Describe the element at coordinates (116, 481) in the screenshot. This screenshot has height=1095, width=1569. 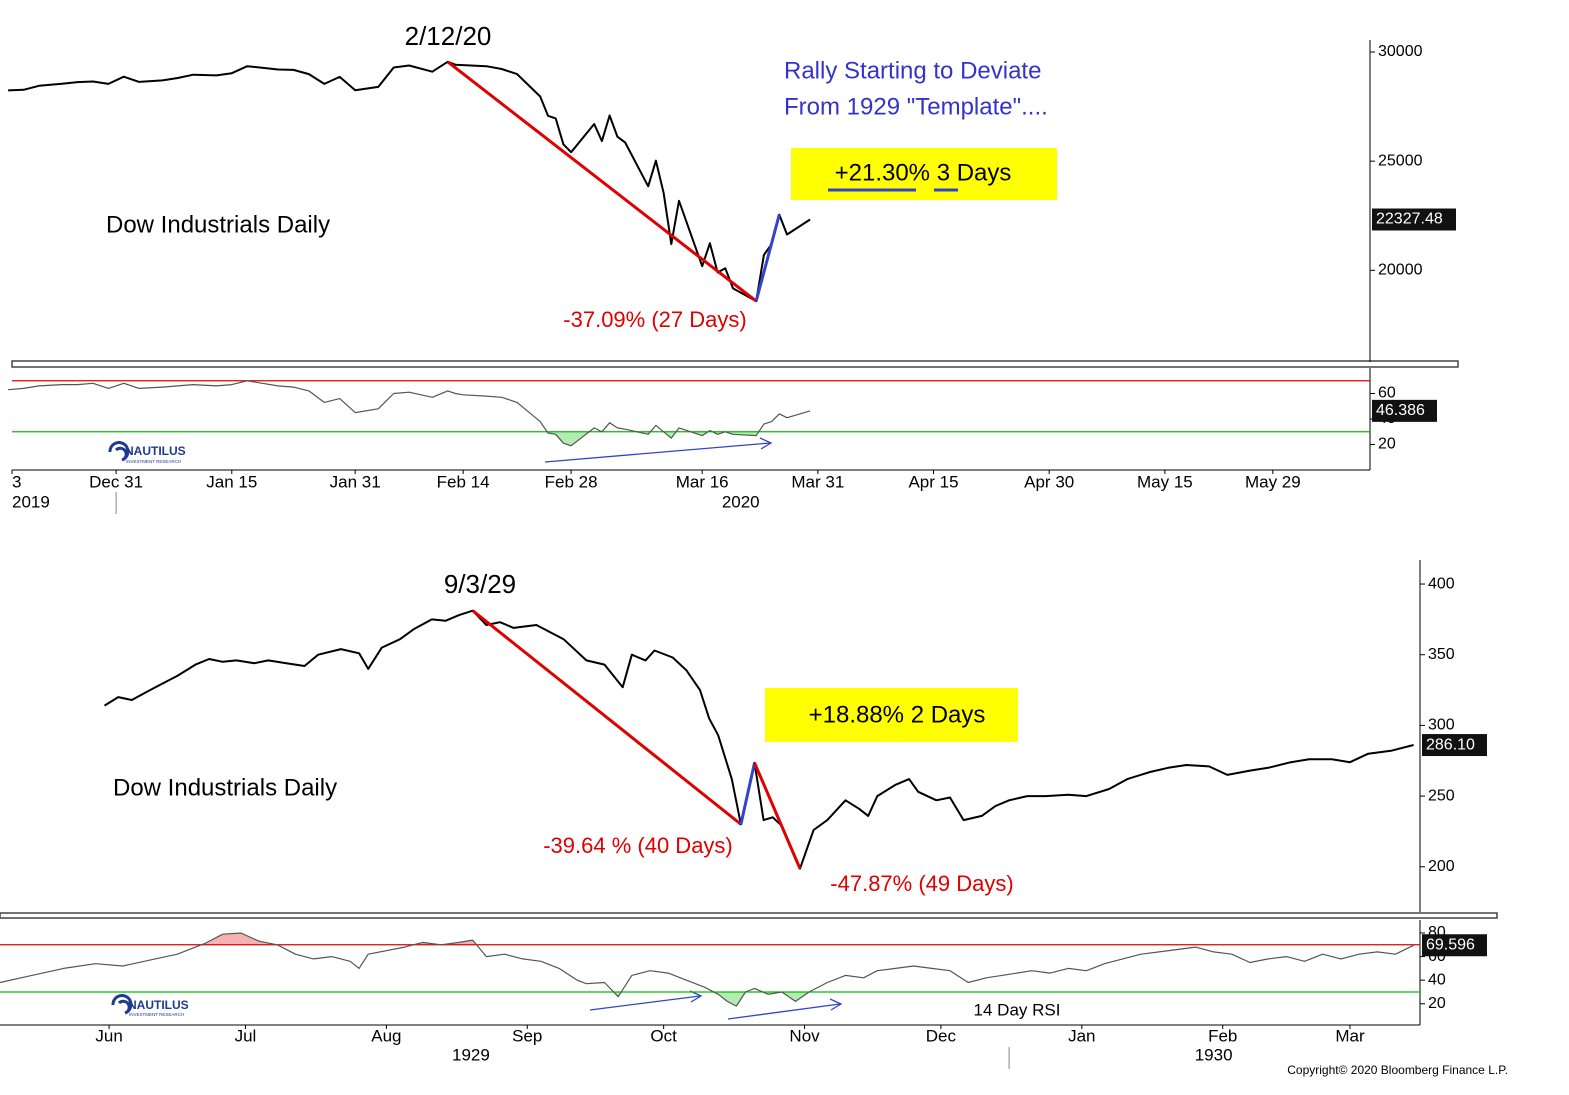
I see `x-tick-label: Dec 31` at that location.